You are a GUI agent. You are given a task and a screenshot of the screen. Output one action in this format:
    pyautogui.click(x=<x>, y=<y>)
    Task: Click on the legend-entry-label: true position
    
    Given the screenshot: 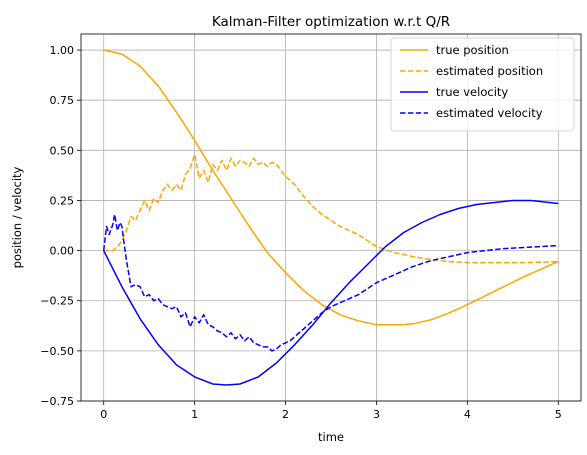 What is the action you would take?
    pyautogui.click(x=472, y=50)
    